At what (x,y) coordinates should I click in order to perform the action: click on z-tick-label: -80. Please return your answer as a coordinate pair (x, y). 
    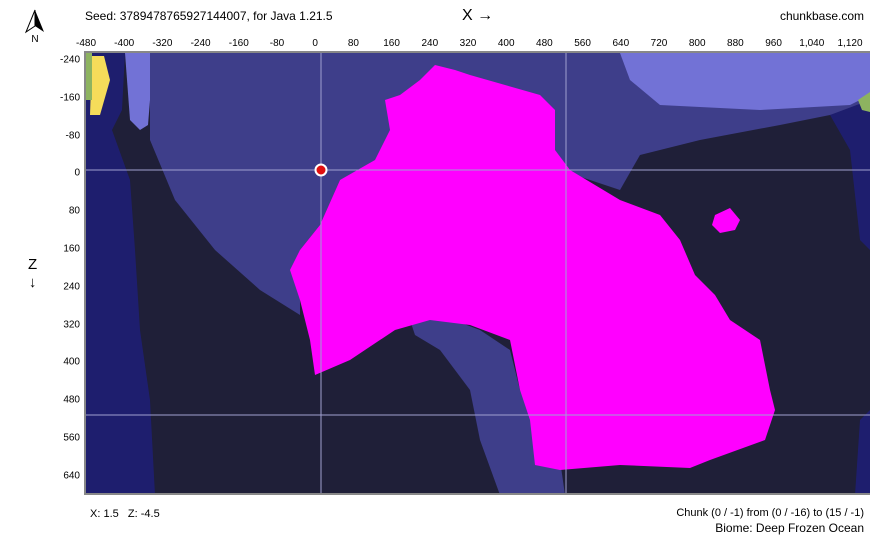
    Looking at the image, I should click on (72, 136).